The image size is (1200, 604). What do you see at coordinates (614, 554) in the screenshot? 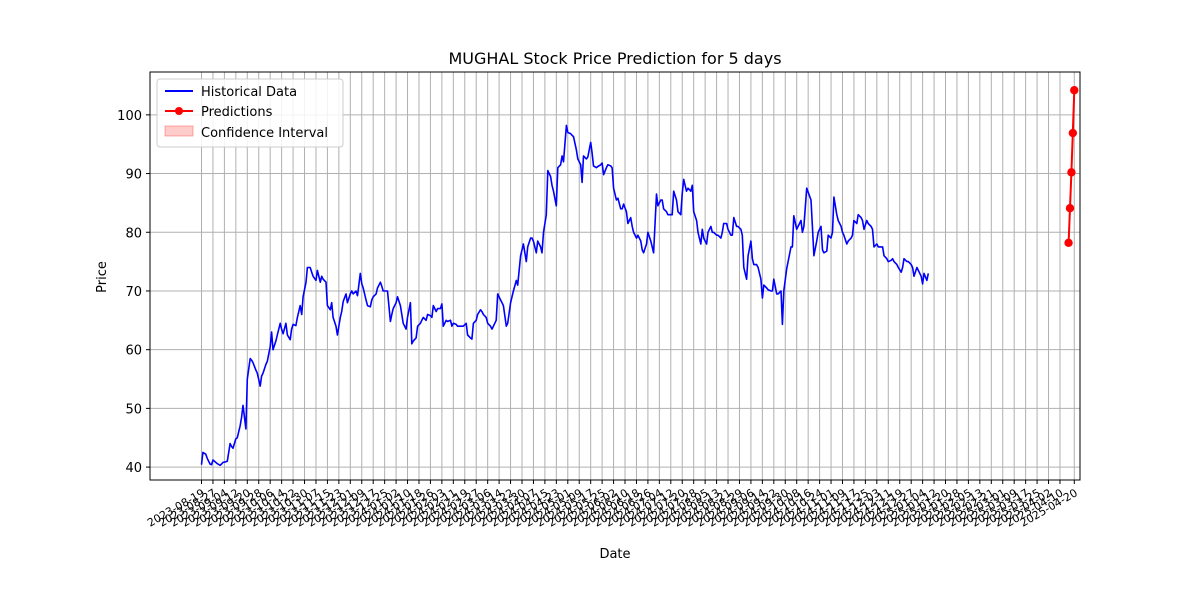
I see `x-axis-label: Date` at bounding box center [614, 554].